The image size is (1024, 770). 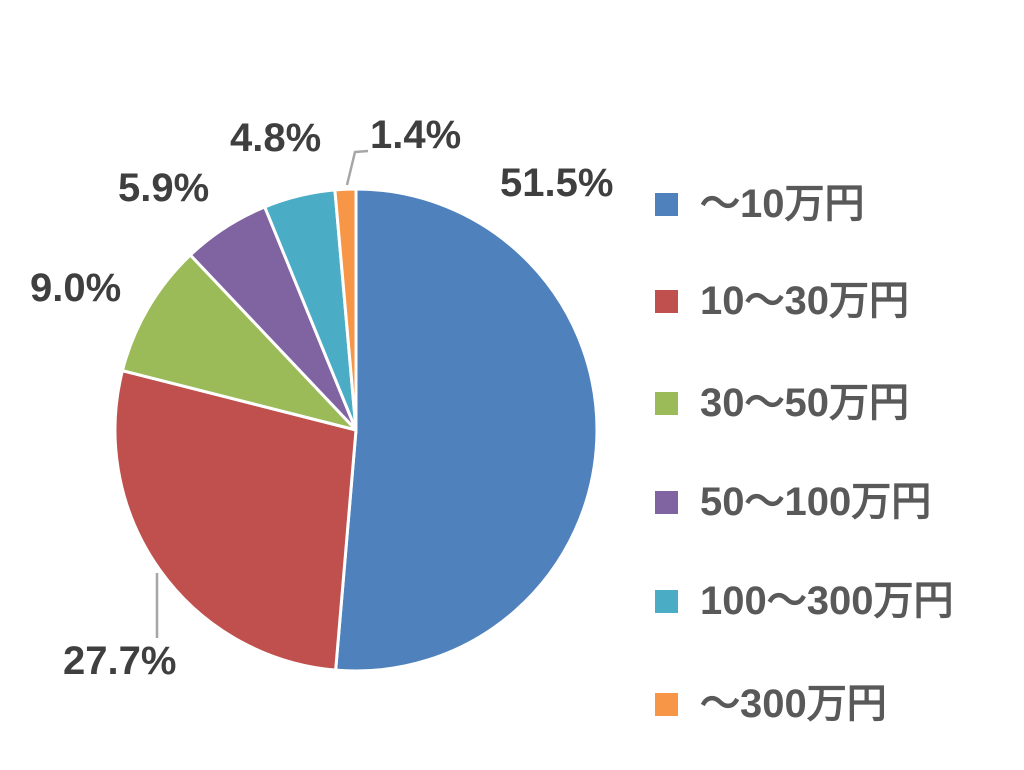 I want to click on data-label-slice-2: 27.7%, so click(x=120, y=661).